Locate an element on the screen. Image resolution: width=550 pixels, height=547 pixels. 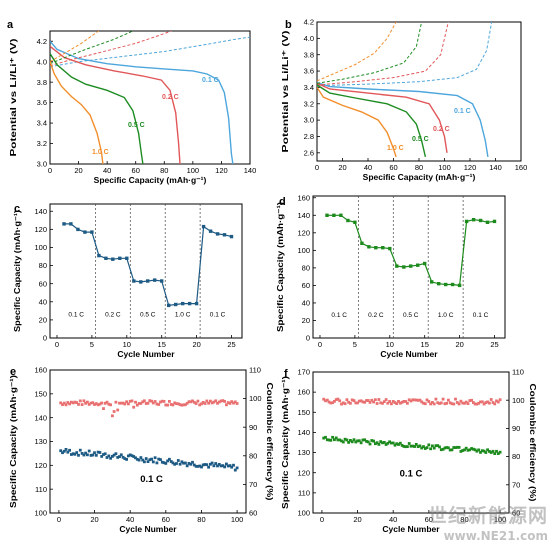
watermark-line-2: www.NE21.com is located at coordinates (495, 536).